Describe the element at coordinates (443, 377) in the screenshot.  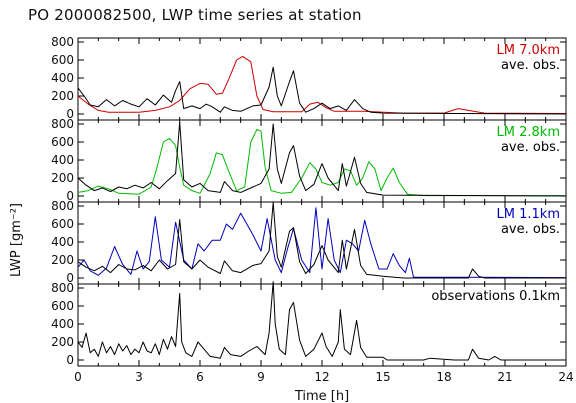
I see `x-tick-label: 18` at that location.